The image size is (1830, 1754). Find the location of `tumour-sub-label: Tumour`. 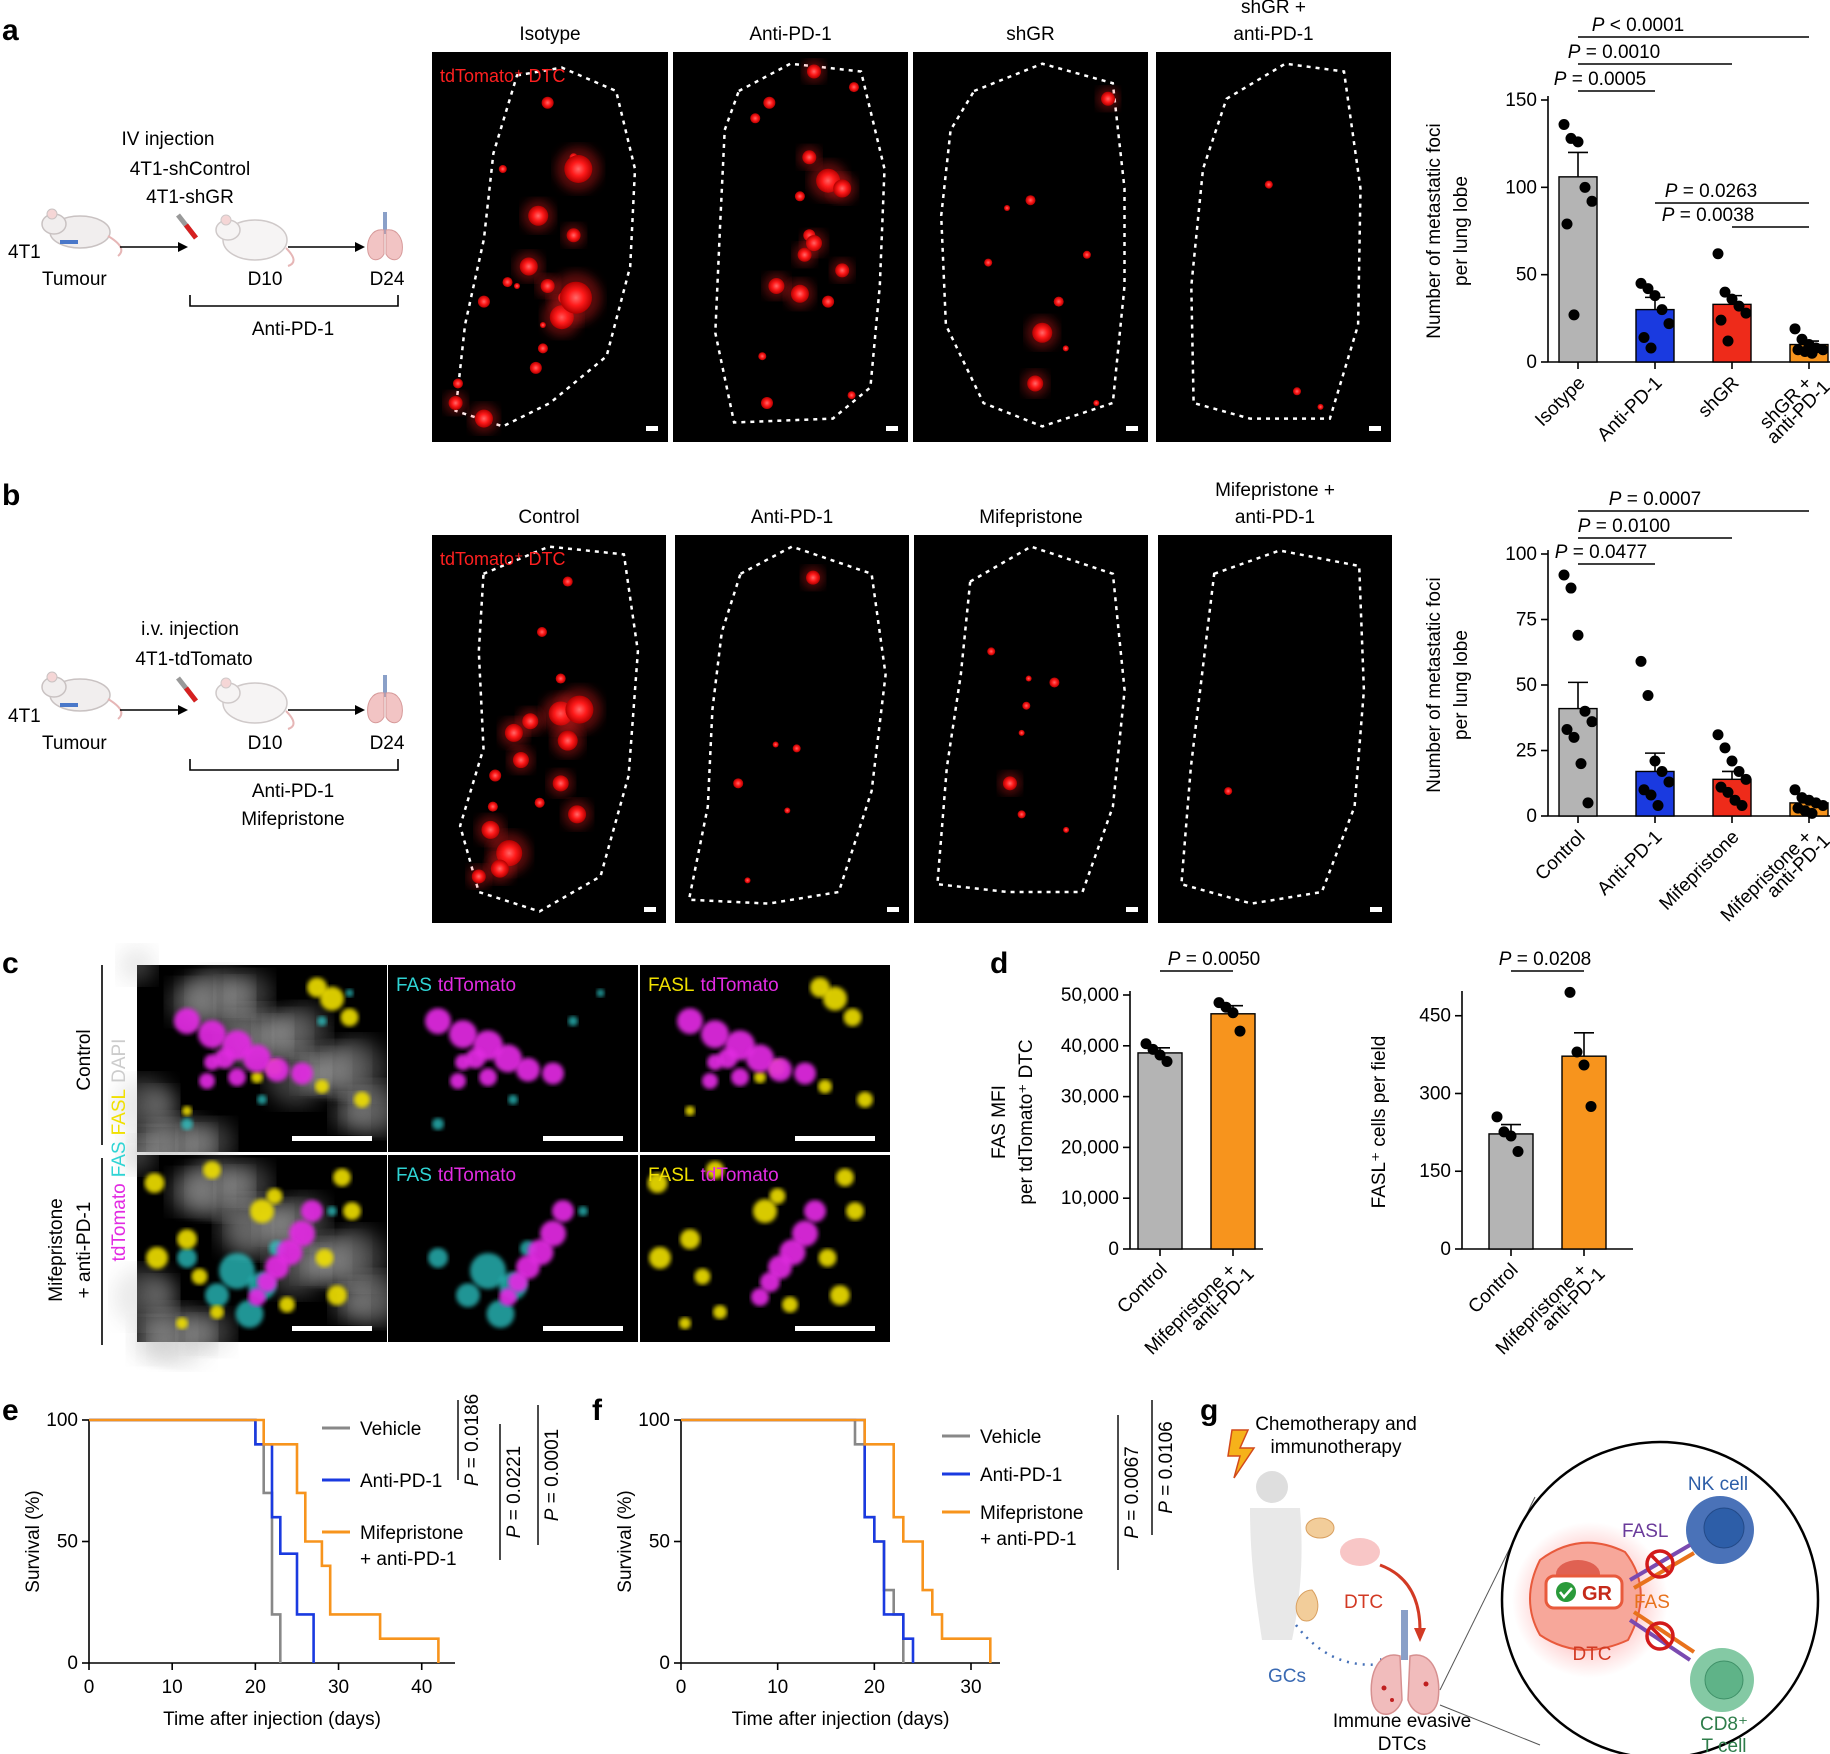

tumour-sub-label: Tumour is located at coordinates (74, 743).